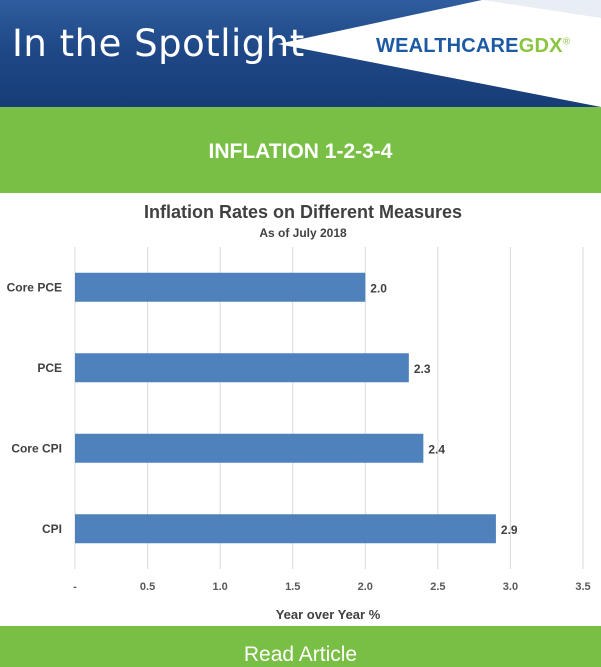 This screenshot has height=667, width=601. What do you see at coordinates (509, 530) in the screenshot?
I see `bar-value-label: 2.9` at bounding box center [509, 530].